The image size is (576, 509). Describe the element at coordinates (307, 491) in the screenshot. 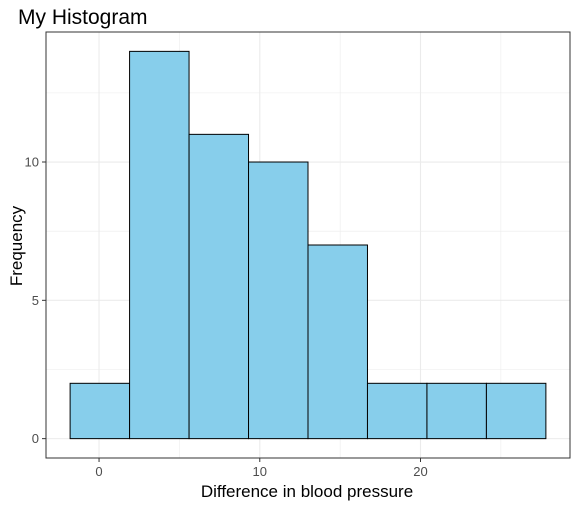

I see `x-axis-title: Difference in blood pressure` at that location.